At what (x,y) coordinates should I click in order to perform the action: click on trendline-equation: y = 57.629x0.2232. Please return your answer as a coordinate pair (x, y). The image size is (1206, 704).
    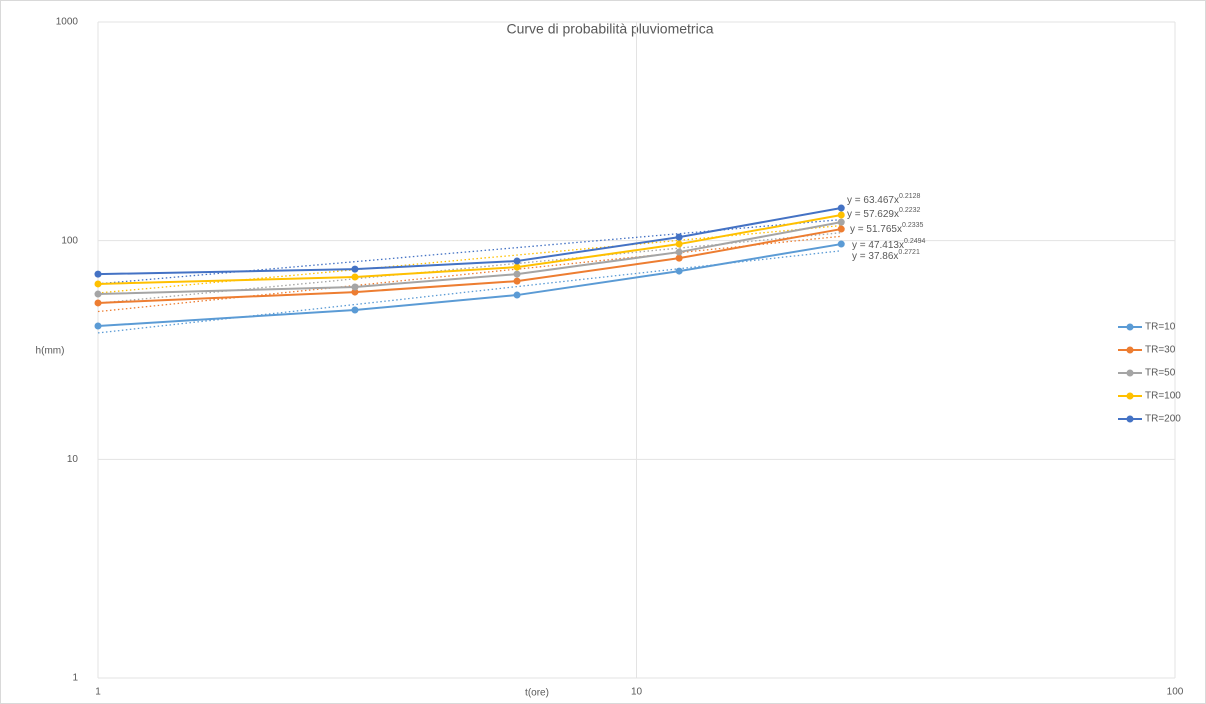
    Looking at the image, I should click on (884, 213).